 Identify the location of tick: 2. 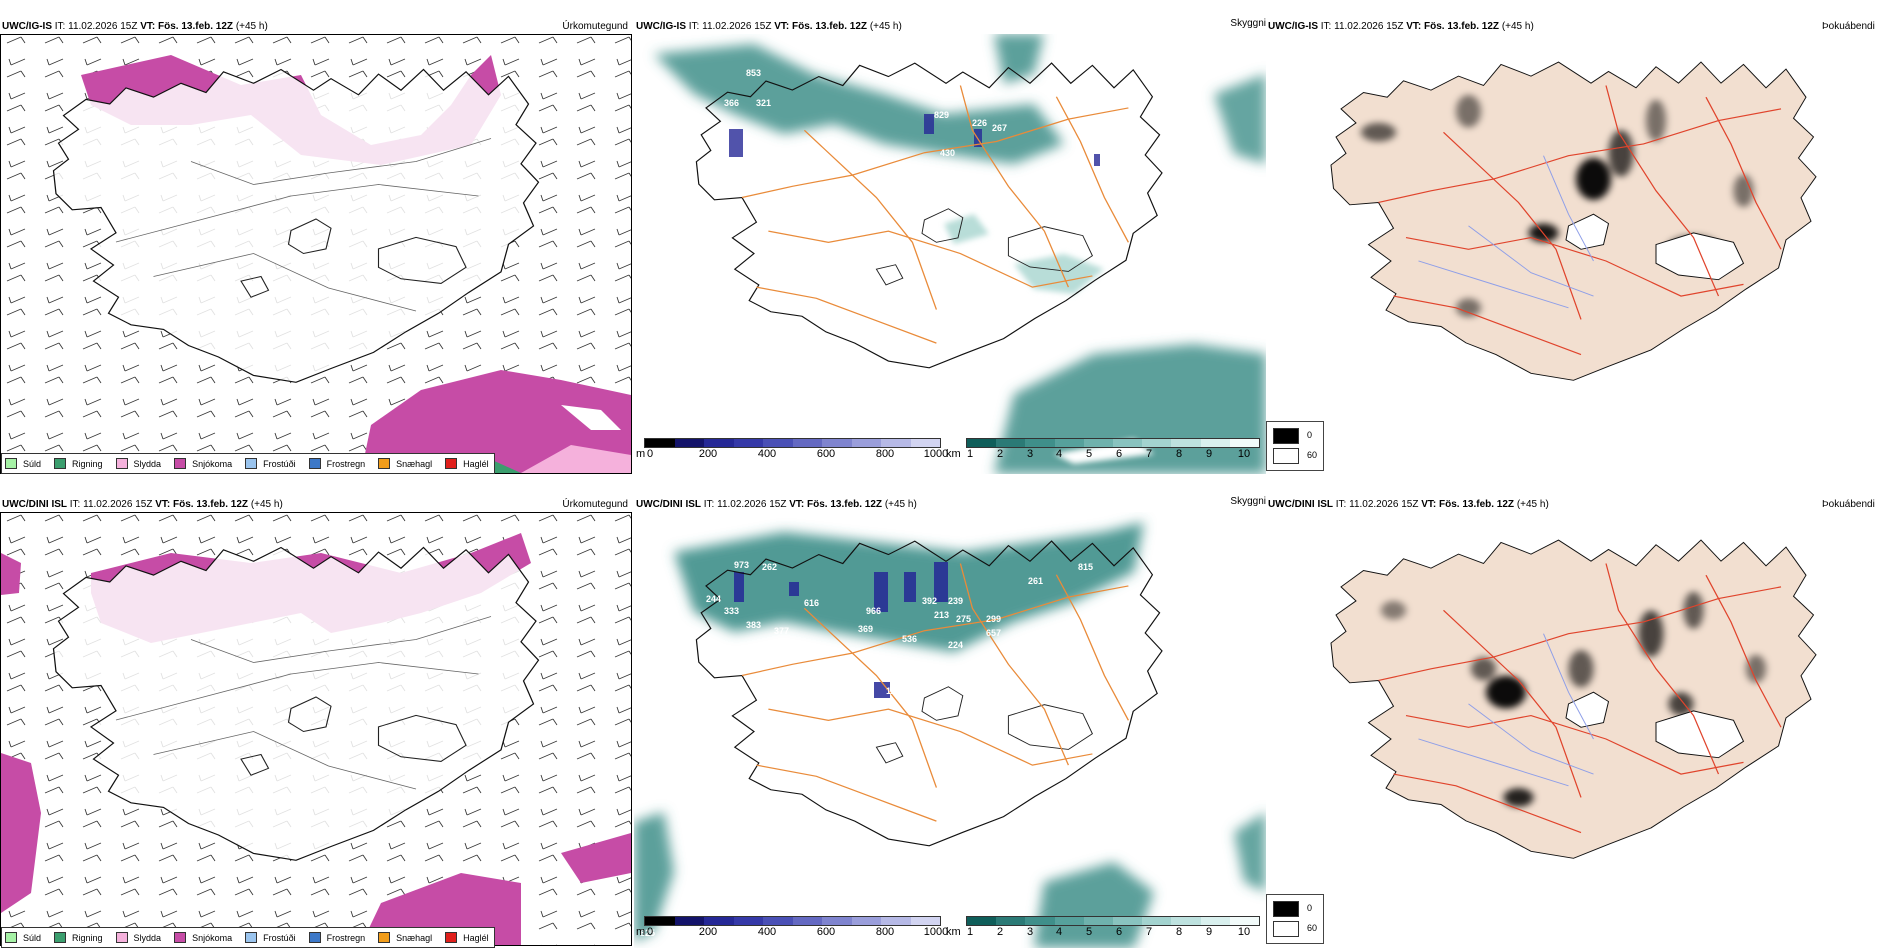
(1000, 454).